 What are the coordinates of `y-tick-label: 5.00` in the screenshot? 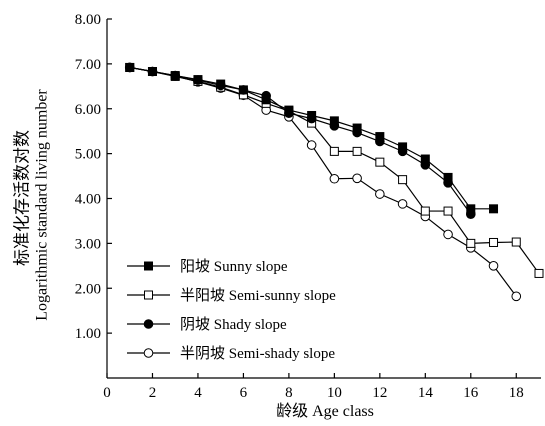 It's located at (88, 155).